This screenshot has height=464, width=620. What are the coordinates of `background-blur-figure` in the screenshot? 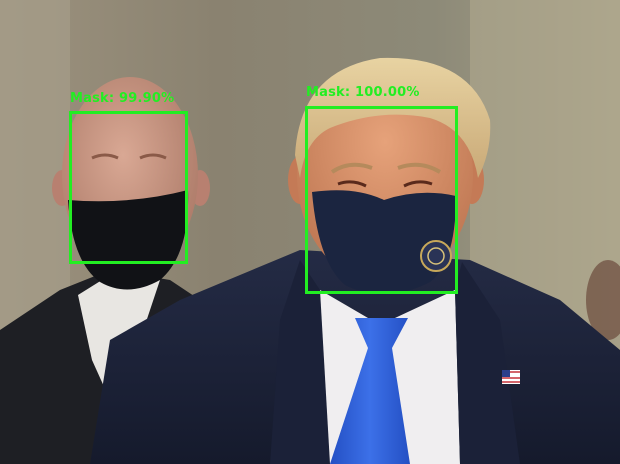 It's located at (603, 300).